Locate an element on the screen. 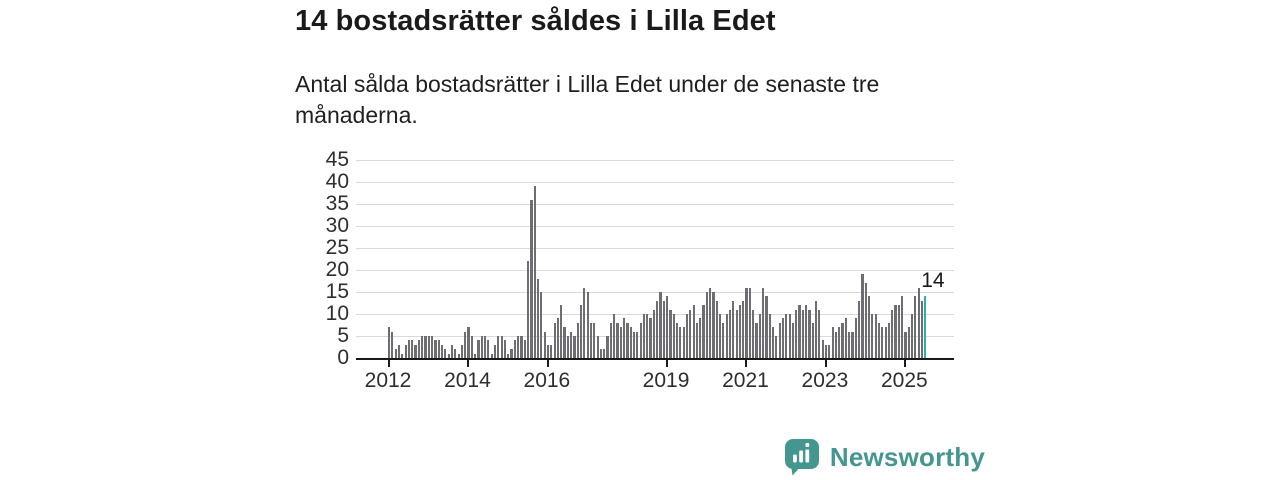  y-axis-label: 30 is located at coordinates (337, 225).